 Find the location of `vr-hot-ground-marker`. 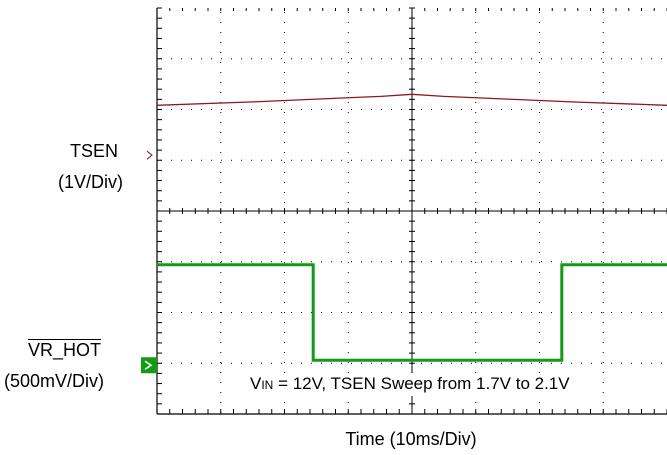

vr-hot-ground-marker is located at coordinates (149, 365).